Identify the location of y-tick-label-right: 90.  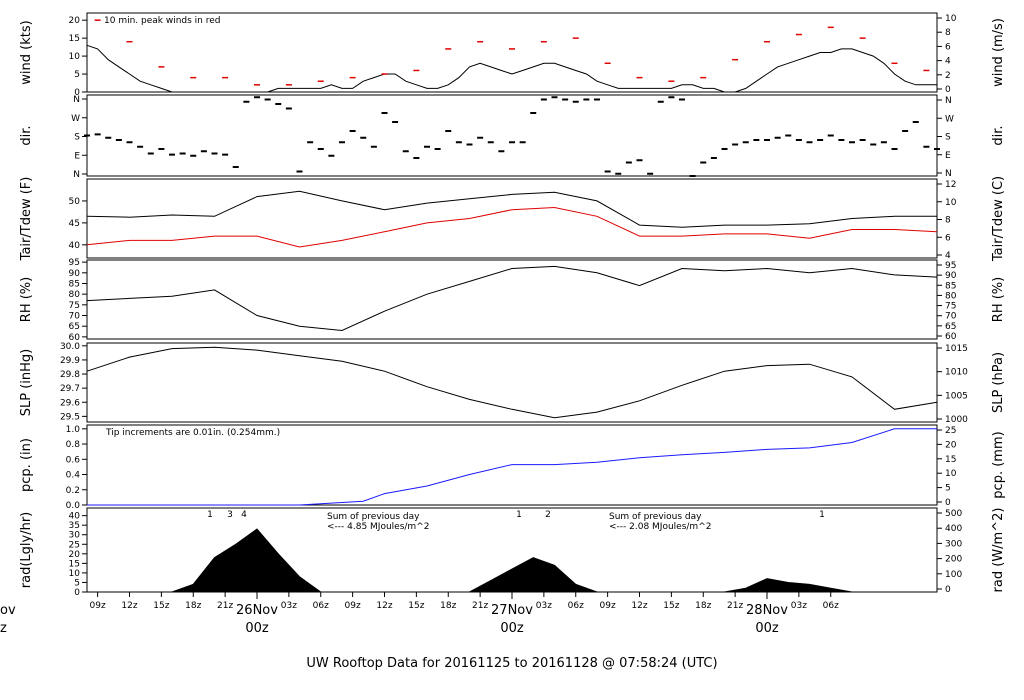
(951, 276).